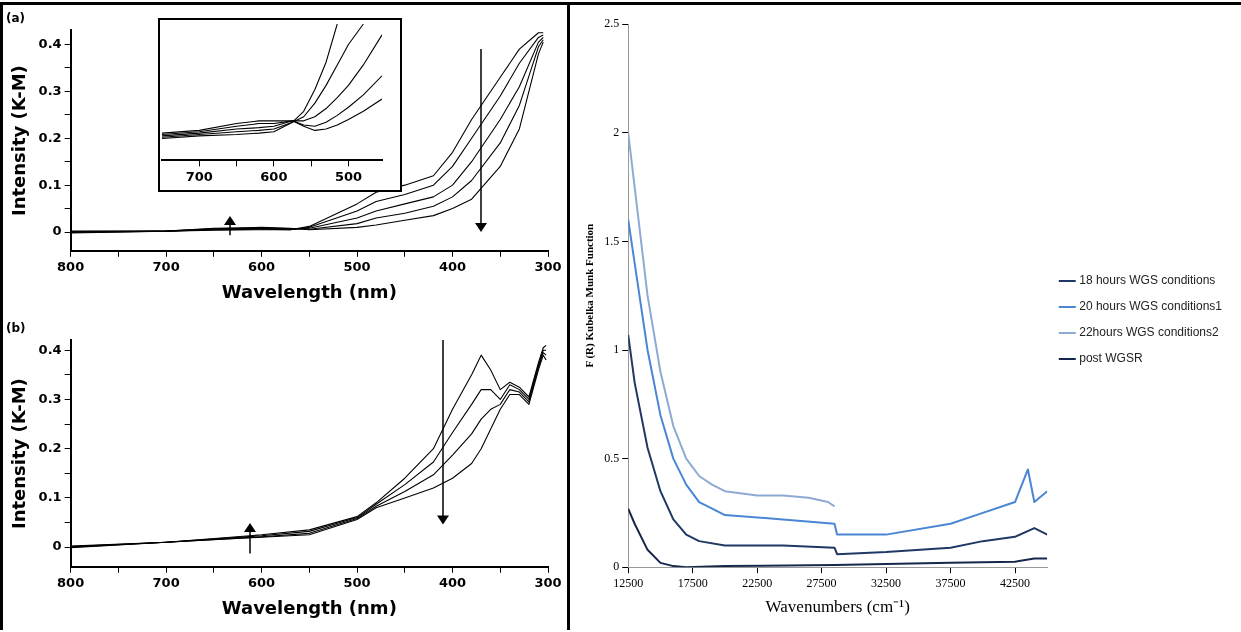  I want to click on y-tick-label: 0.5, so click(612, 457).